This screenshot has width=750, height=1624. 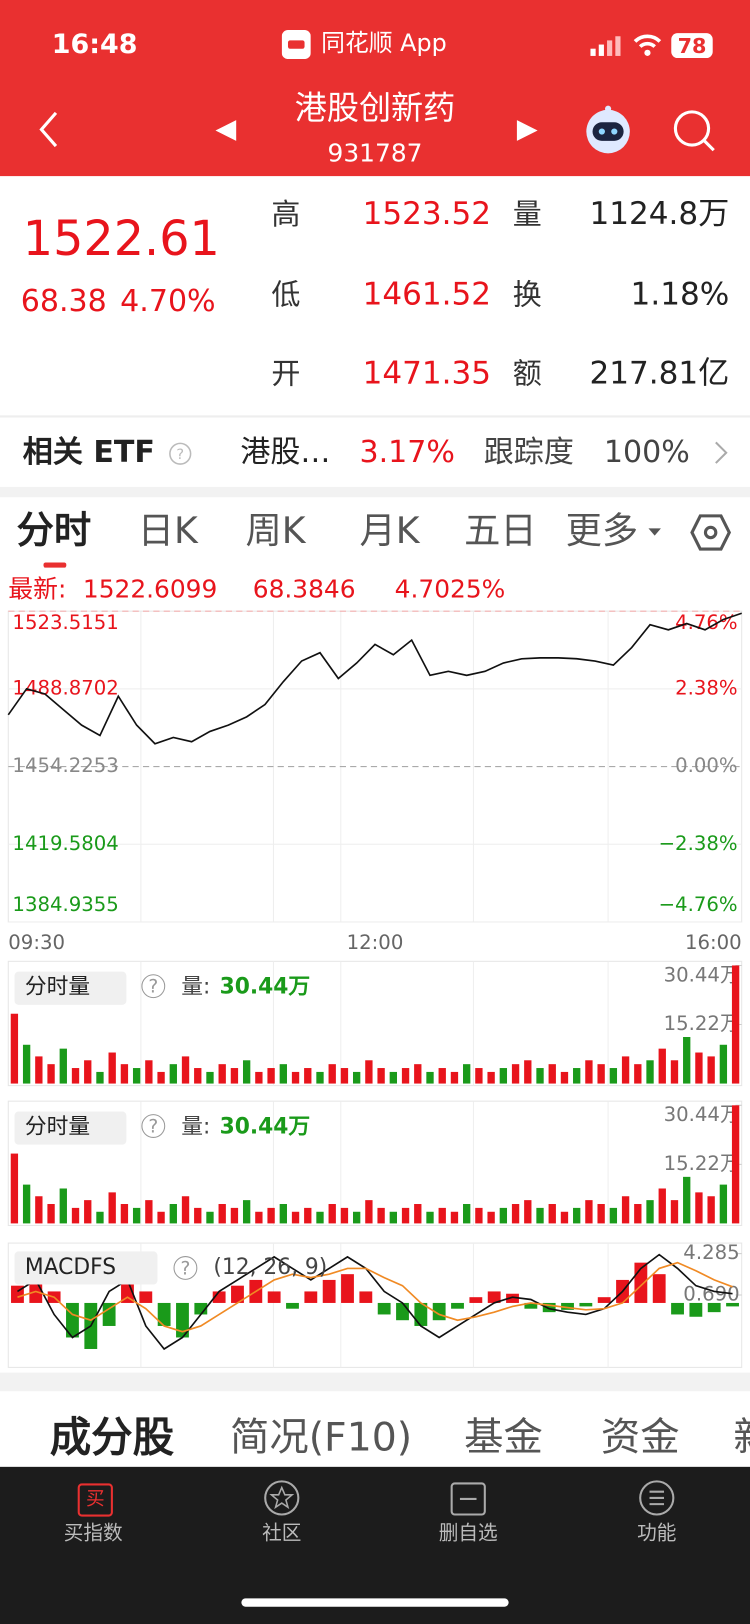 I want to click on y-tick-label: 30.44万, so click(x=702, y=974).